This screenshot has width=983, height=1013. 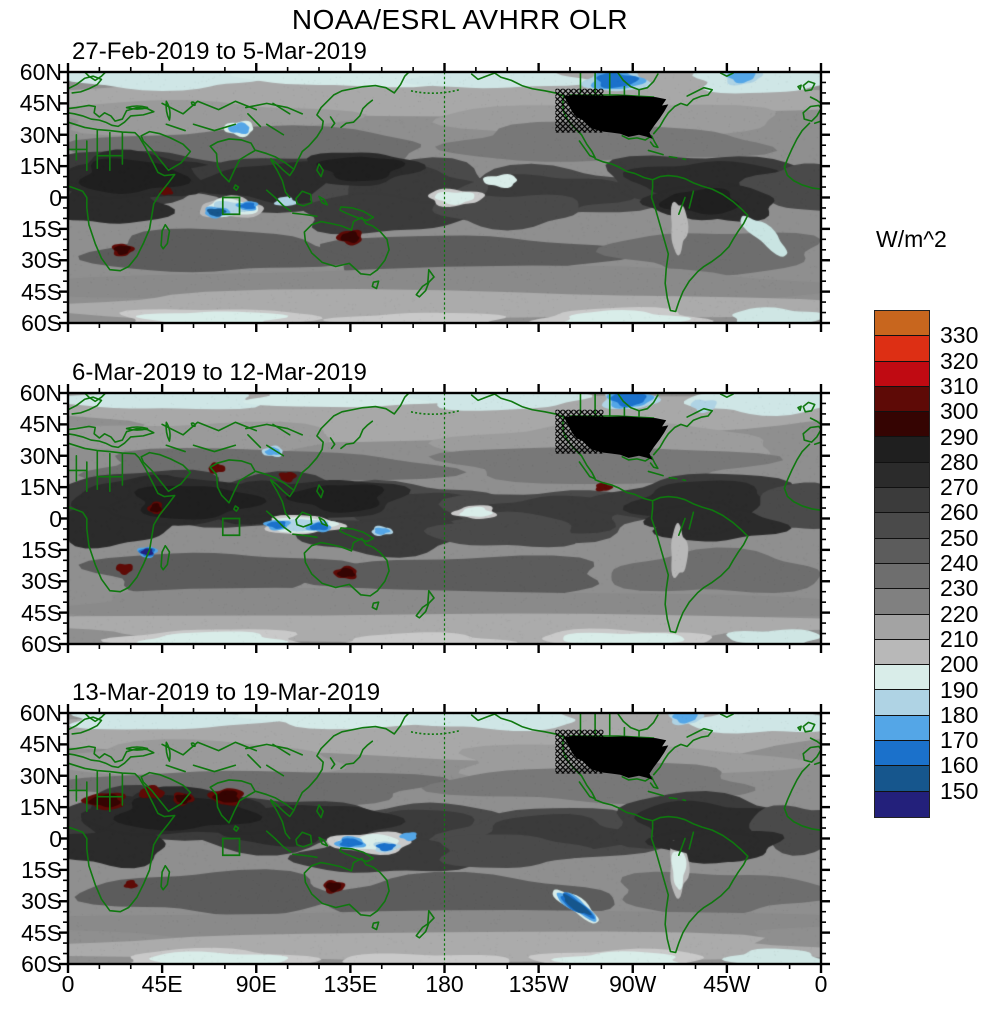 What do you see at coordinates (959, 638) in the screenshot?
I see `colorbar-tick-label: 210` at bounding box center [959, 638].